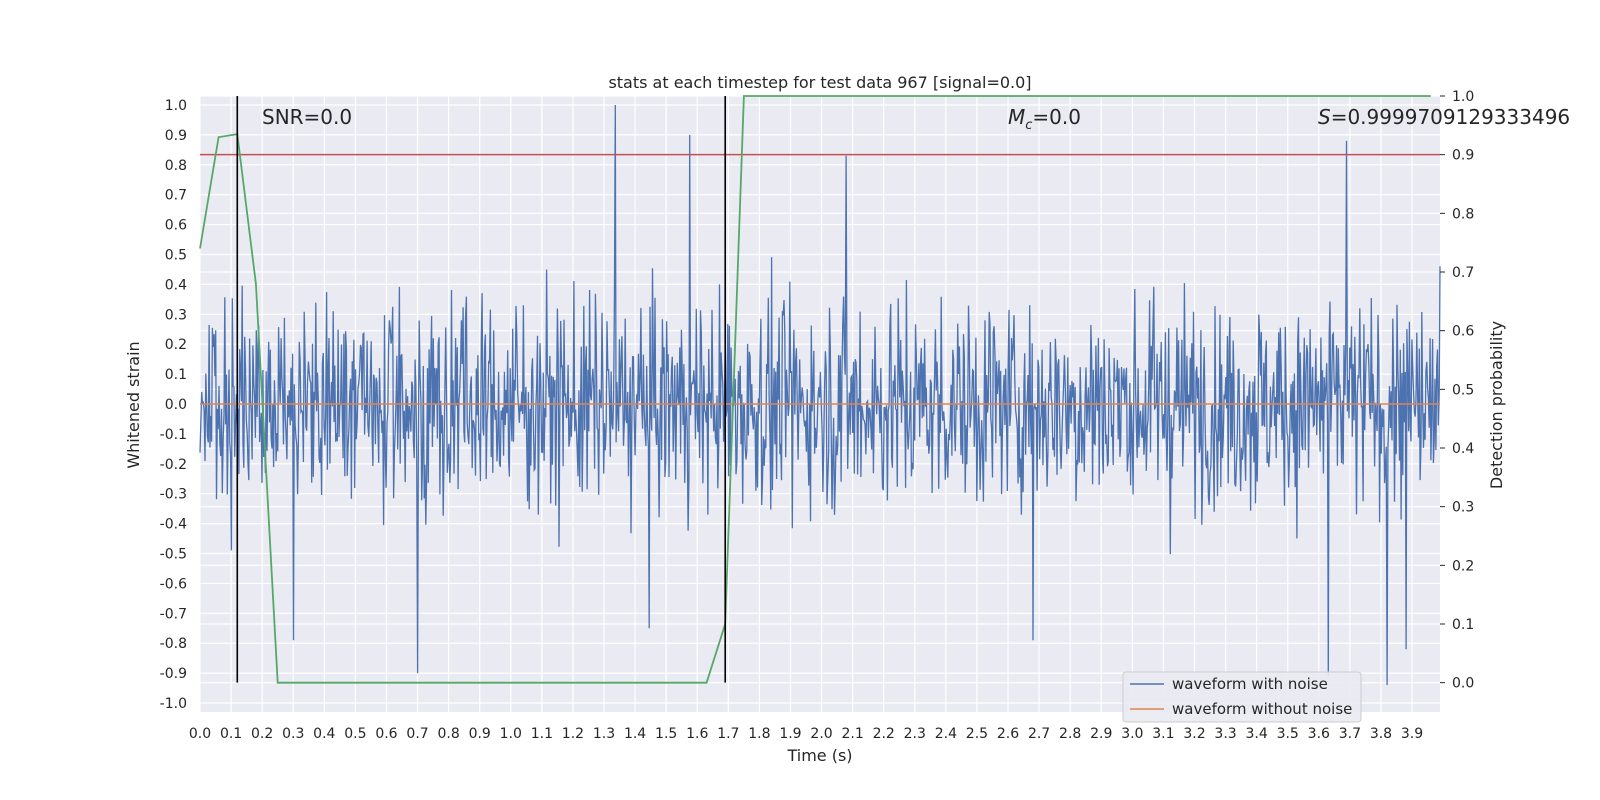 This screenshot has height=800, width=1600. Describe the element at coordinates (176, 106) in the screenshot. I see `y-tick-label: 1.0` at that location.